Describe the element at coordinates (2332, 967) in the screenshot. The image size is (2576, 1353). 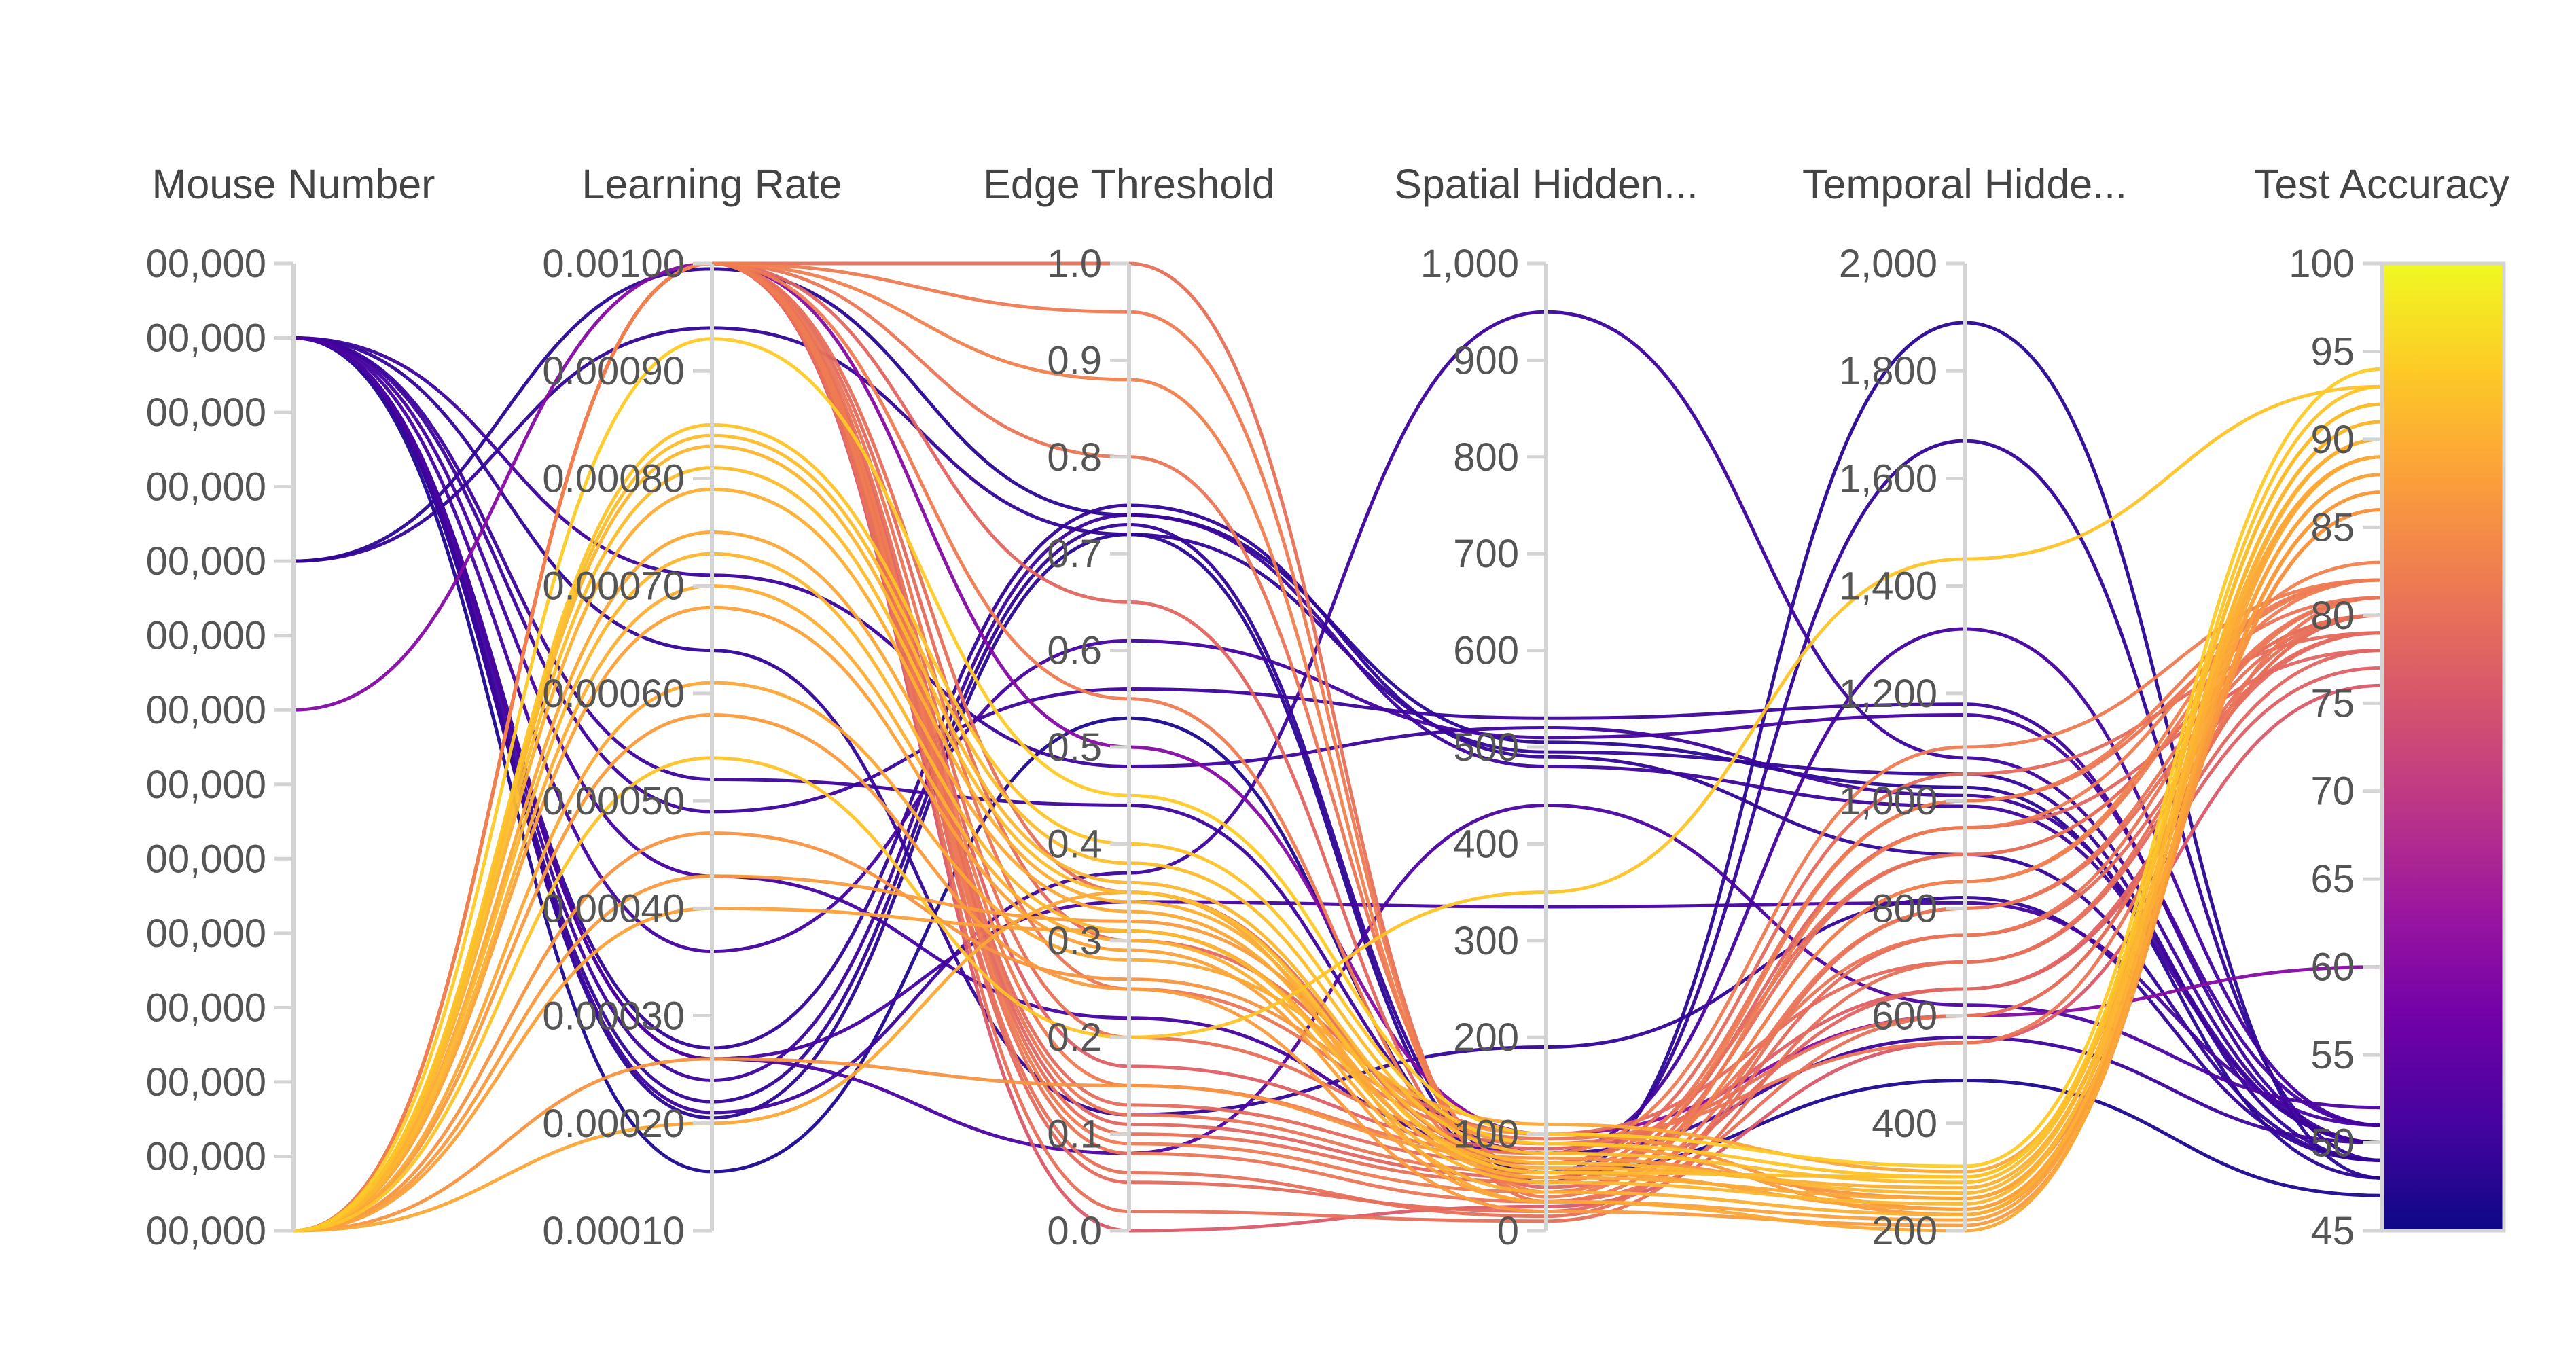
I see `tick-label: 60` at that location.